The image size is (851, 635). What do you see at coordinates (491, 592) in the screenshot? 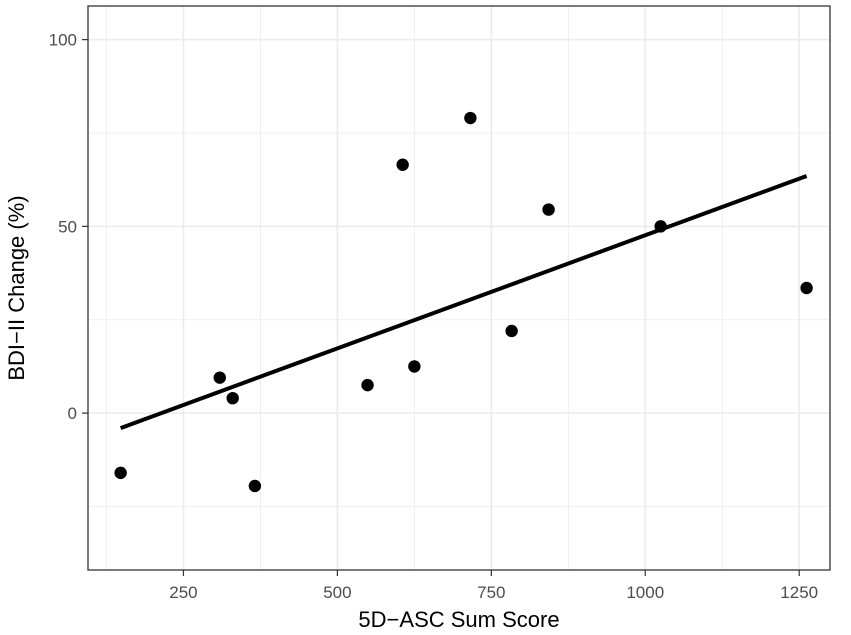
I see `x-tick-label: 750` at bounding box center [491, 592].